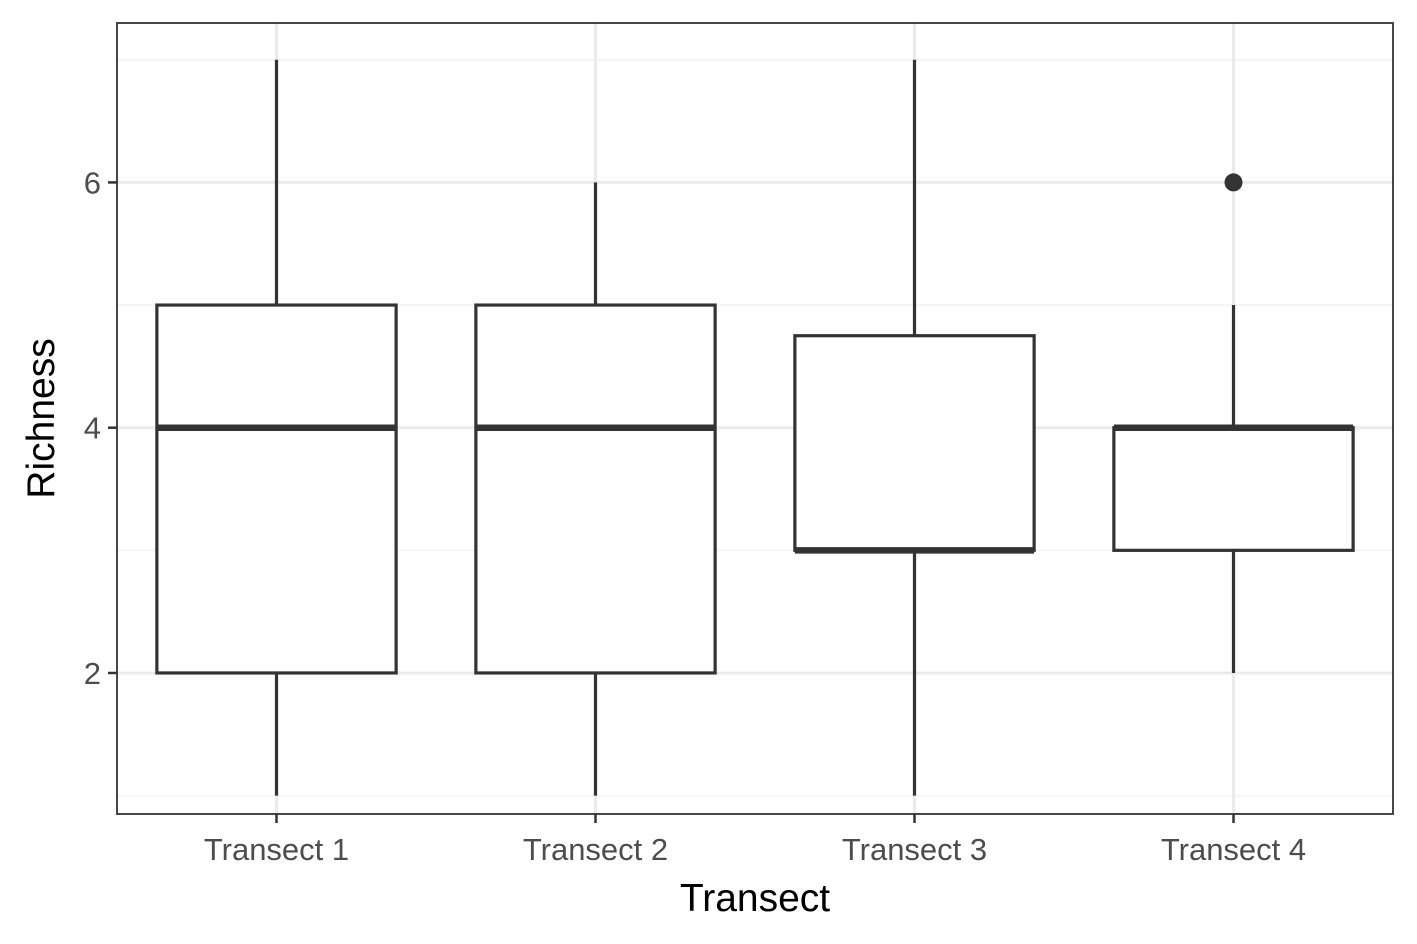  What do you see at coordinates (92, 673) in the screenshot?
I see `y-tick-label: 2` at bounding box center [92, 673].